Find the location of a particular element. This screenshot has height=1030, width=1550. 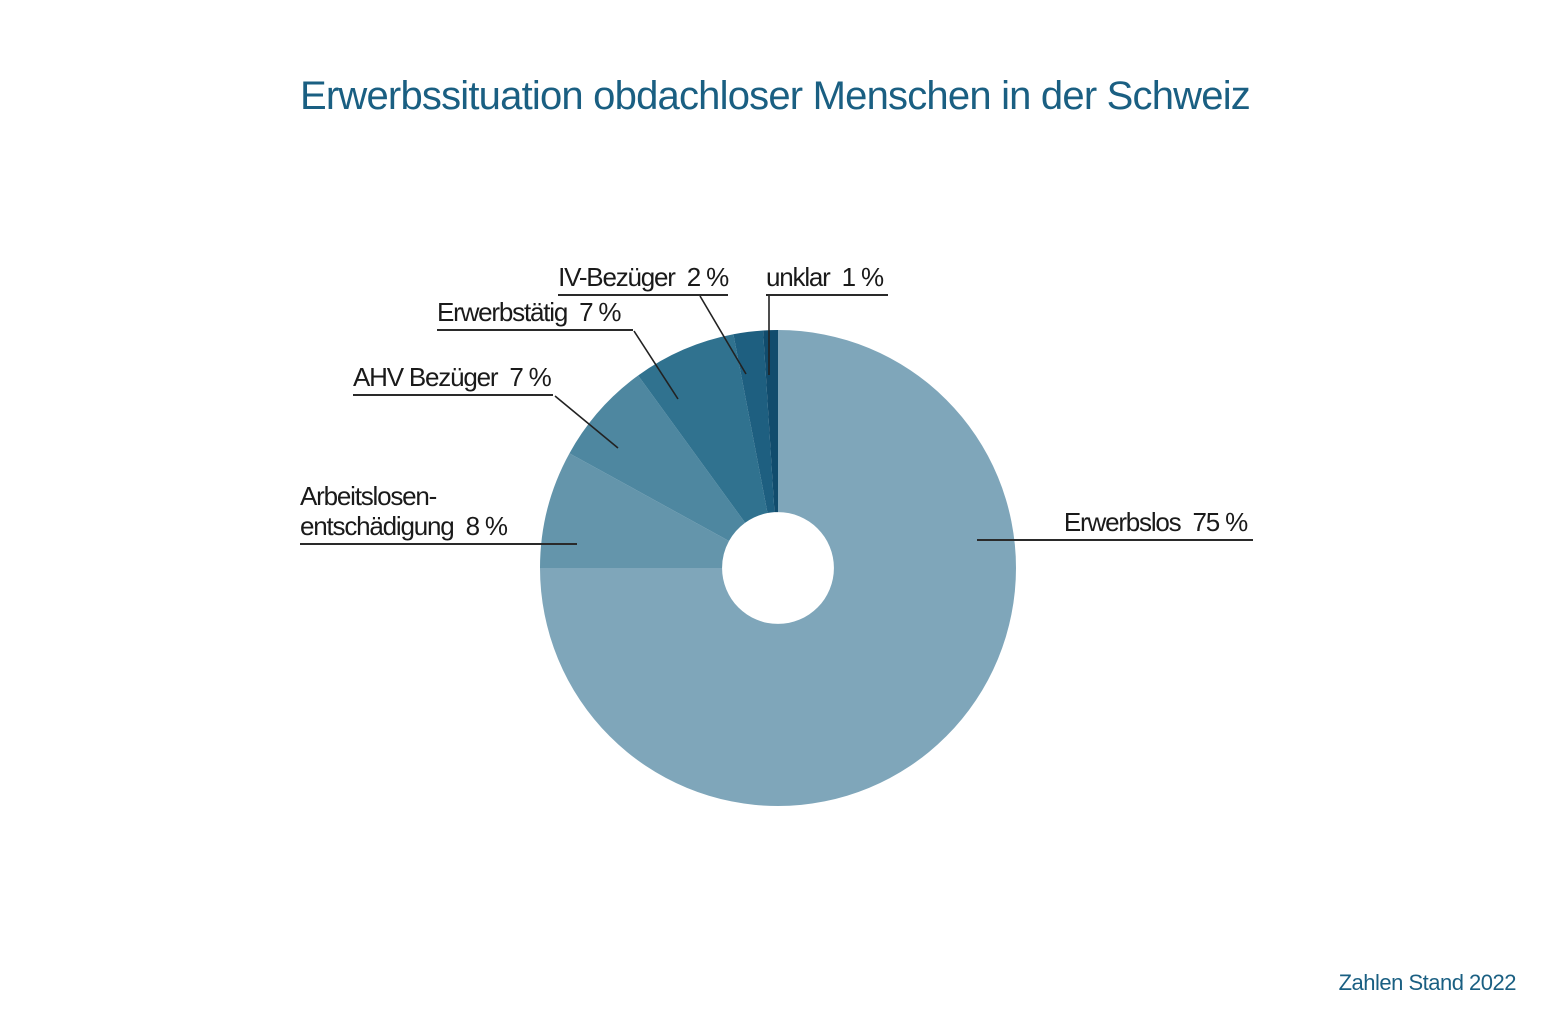

pie-slice-ahv-bezueger is located at coordinates (657, 458).